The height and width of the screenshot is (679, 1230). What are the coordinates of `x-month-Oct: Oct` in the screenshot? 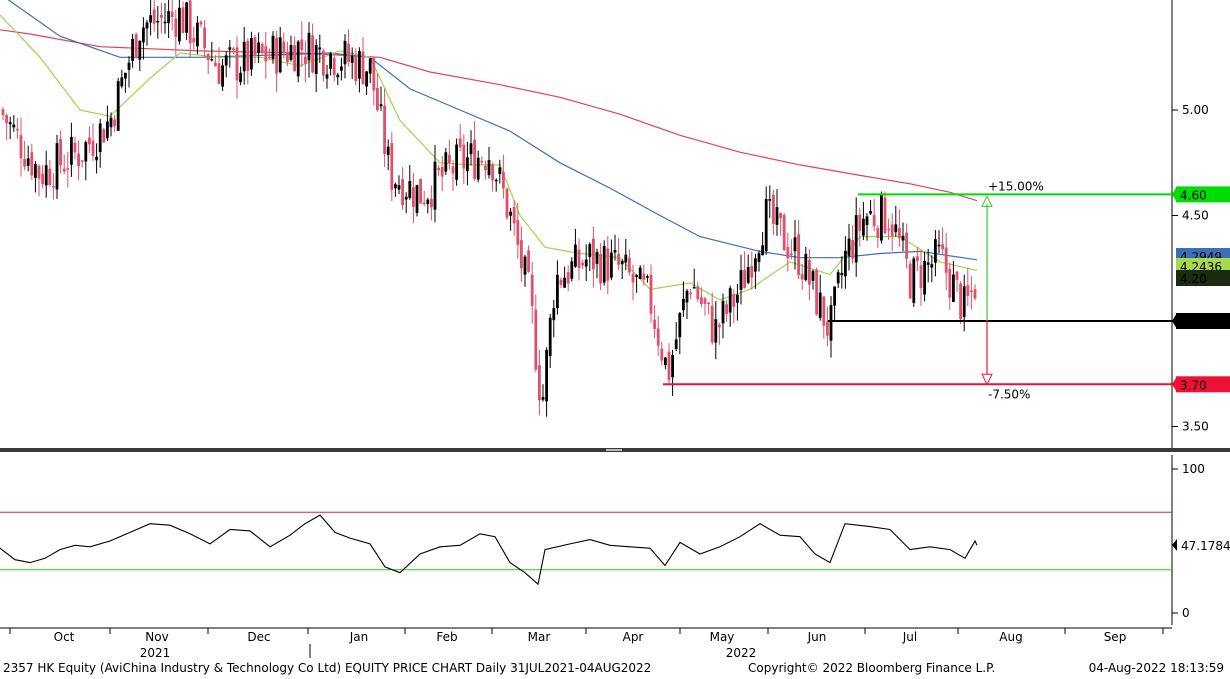 It's located at (64, 637).